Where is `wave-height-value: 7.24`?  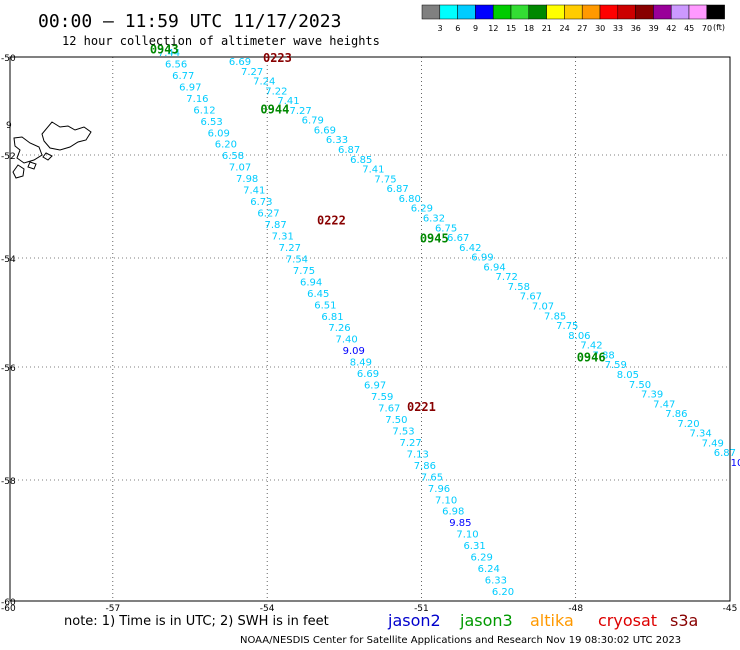
wave-height-value: 7.24 is located at coordinates (264, 82).